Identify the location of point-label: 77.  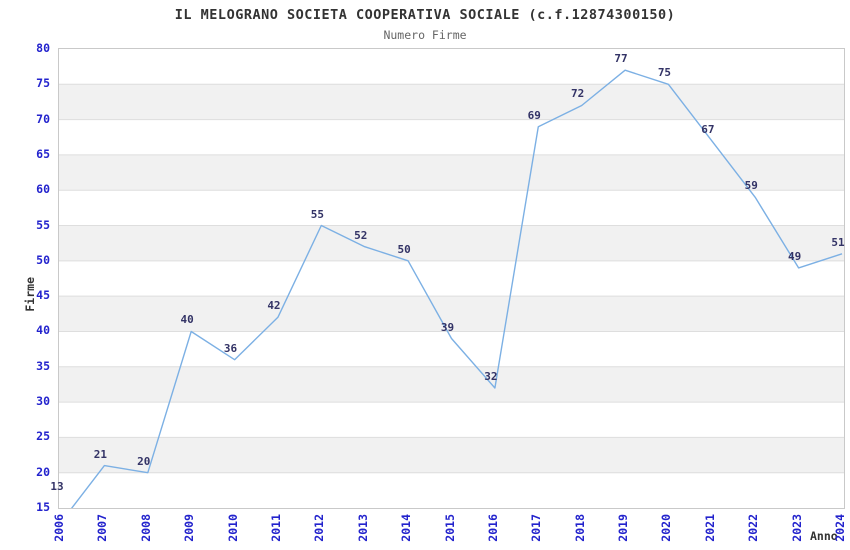
(621, 59).